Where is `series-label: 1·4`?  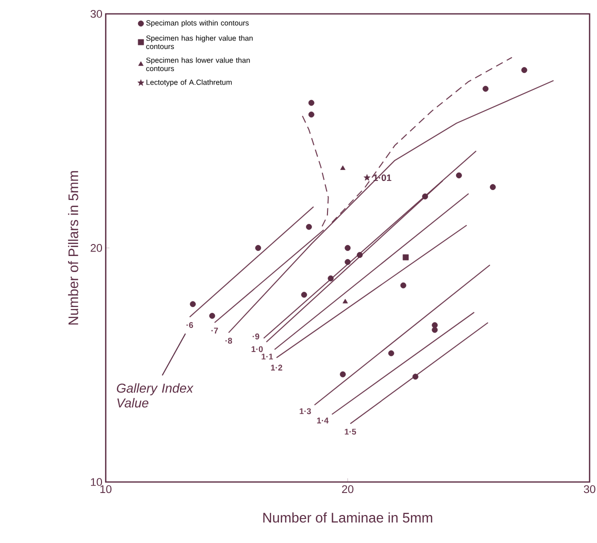
series-label: 1·4 is located at coordinates (323, 421).